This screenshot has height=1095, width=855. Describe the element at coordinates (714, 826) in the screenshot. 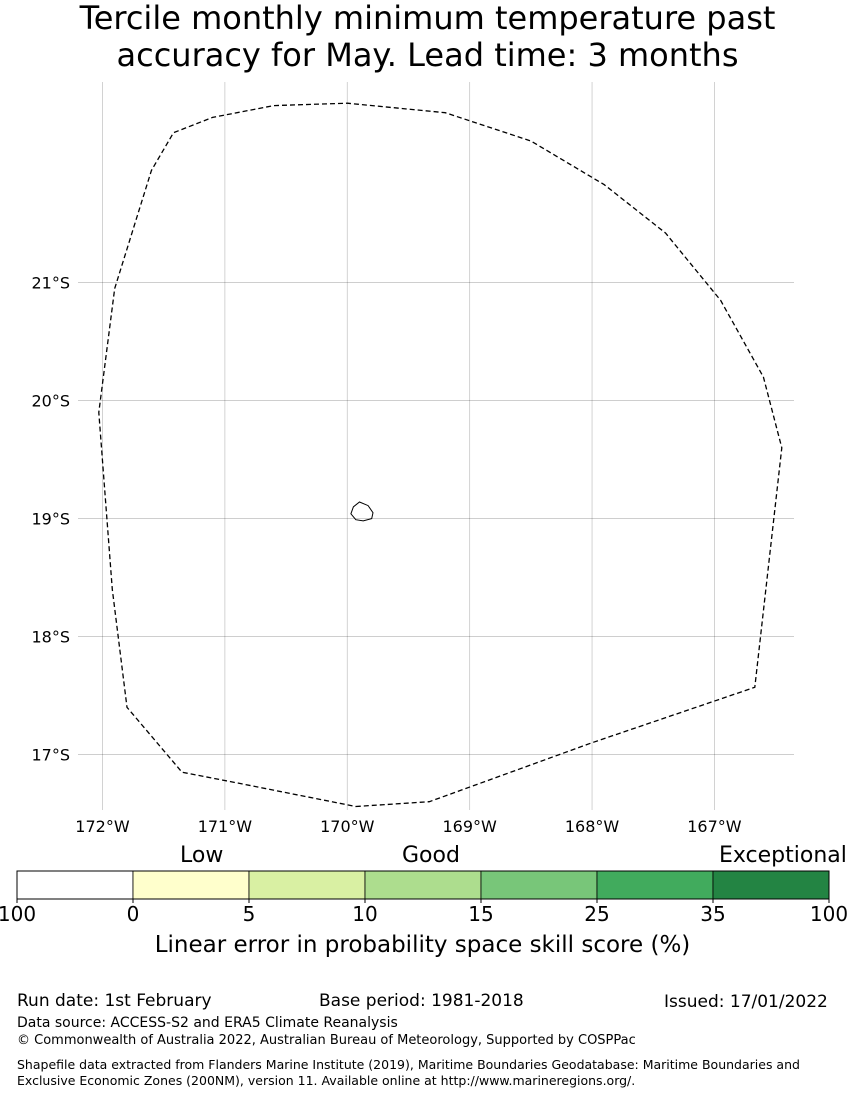

I see `longitude-label: 167°W` at that location.